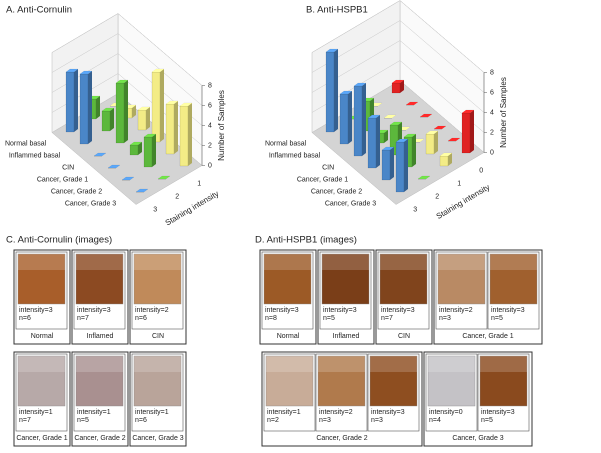 The height and width of the screenshot is (453, 601). What do you see at coordinates (377, 420) in the screenshot?
I see `count-text: n=3` at bounding box center [377, 420].